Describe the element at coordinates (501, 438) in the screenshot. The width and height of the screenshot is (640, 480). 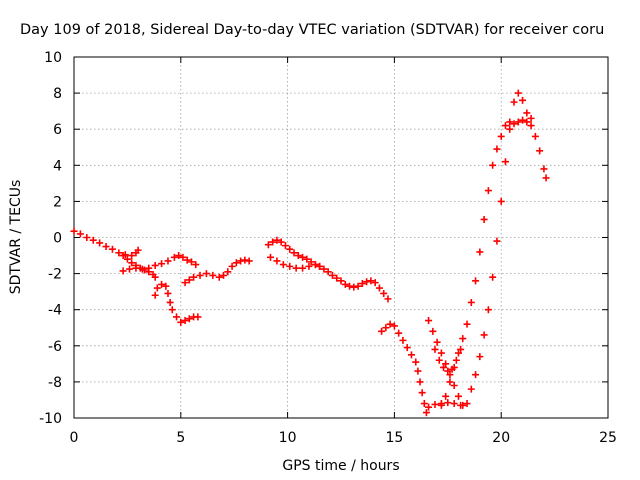
I see `x-tick-label: 20` at that location.